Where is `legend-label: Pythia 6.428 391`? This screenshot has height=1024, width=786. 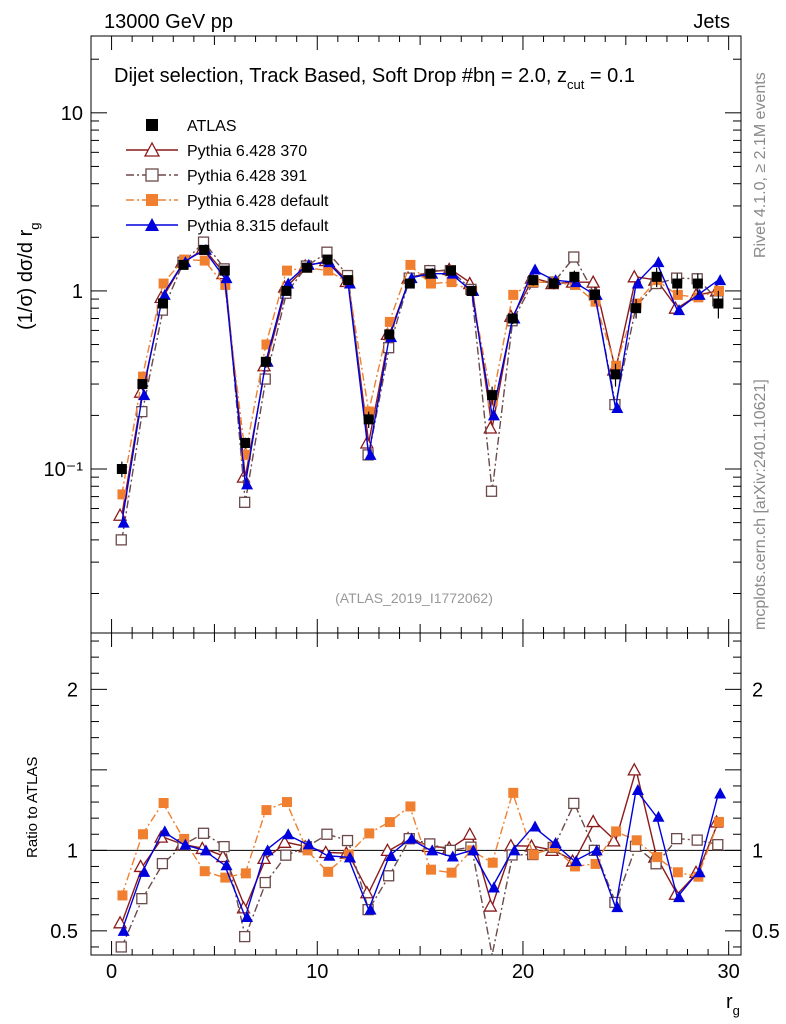 legend-label: Pythia 6.428 391 is located at coordinates (247, 176).